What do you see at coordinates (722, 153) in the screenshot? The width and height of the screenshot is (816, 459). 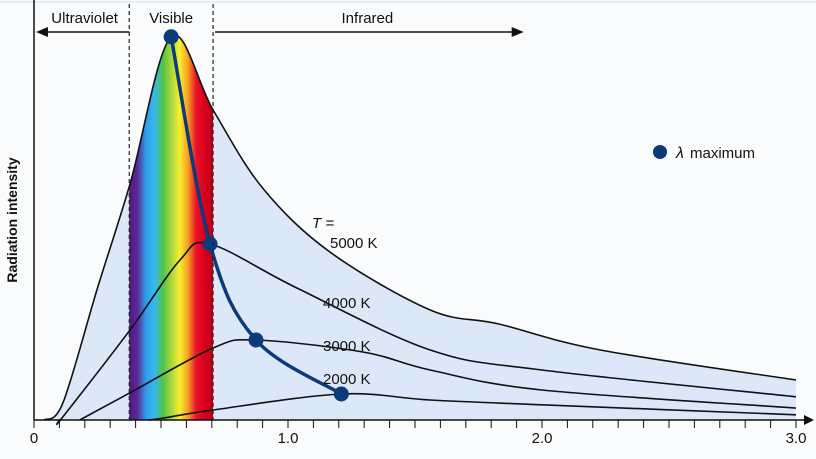 I see `legend-label: maximum` at bounding box center [722, 153].